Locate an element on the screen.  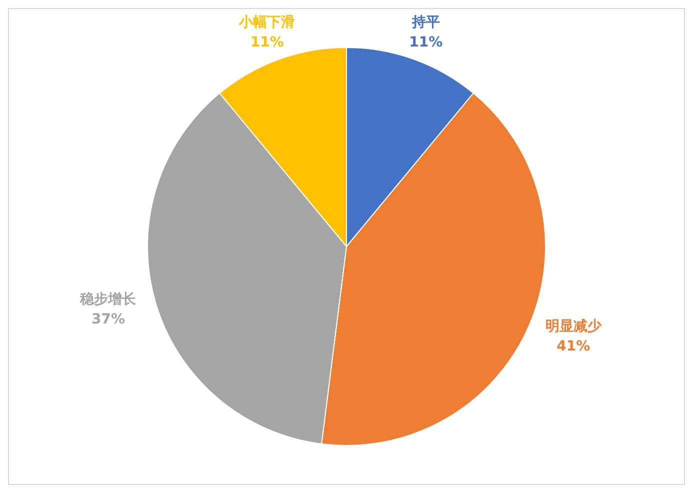
slice-label: 明显减少 is located at coordinates (573, 326).